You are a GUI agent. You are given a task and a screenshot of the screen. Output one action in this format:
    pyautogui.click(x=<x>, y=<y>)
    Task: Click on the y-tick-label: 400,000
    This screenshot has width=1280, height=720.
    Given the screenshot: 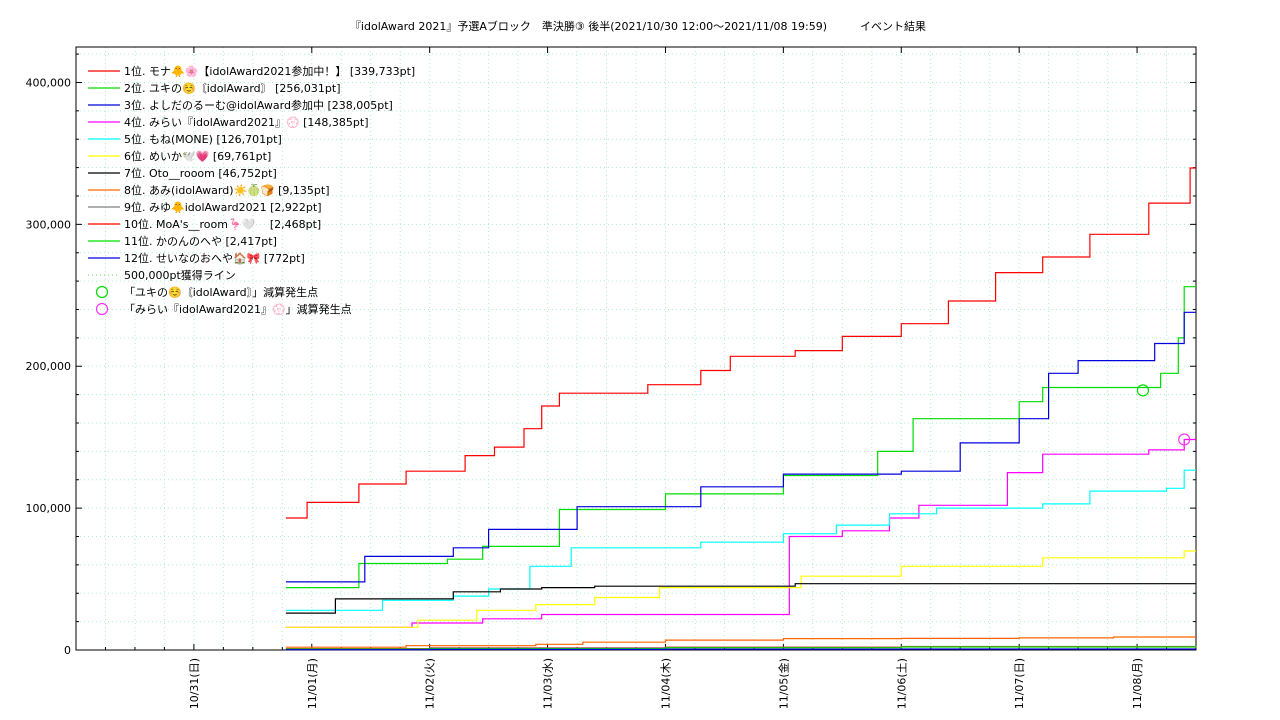 What is the action you would take?
    pyautogui.click(x=49, y=82)
    